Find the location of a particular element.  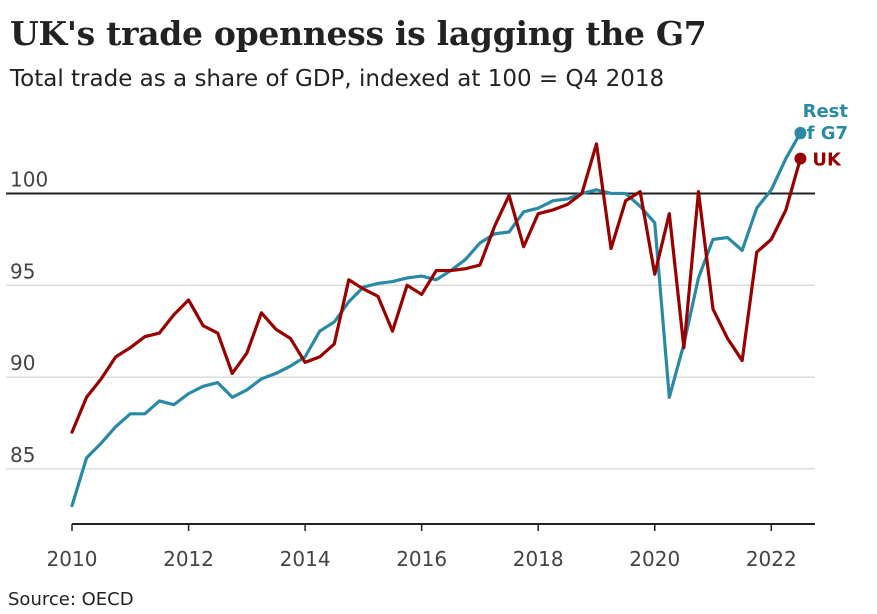

series-label-line: UK is located at coordinates (827, 160).